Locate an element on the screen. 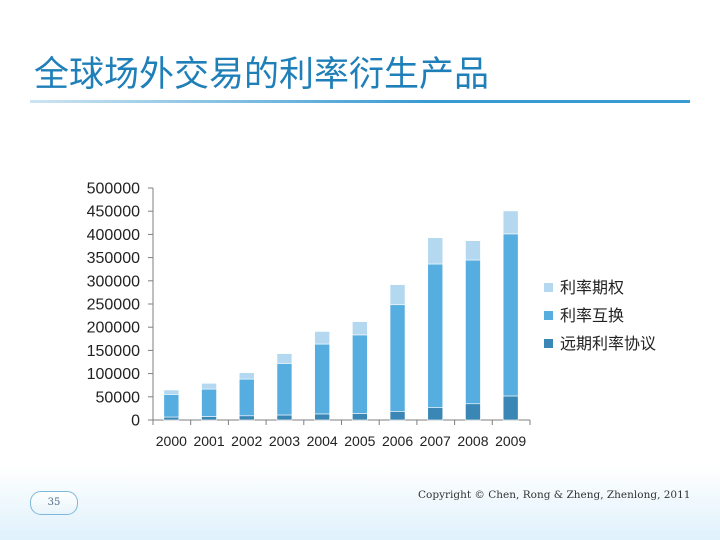 The image size is (720, 540). title-underline is located at coordinates (360, 101).